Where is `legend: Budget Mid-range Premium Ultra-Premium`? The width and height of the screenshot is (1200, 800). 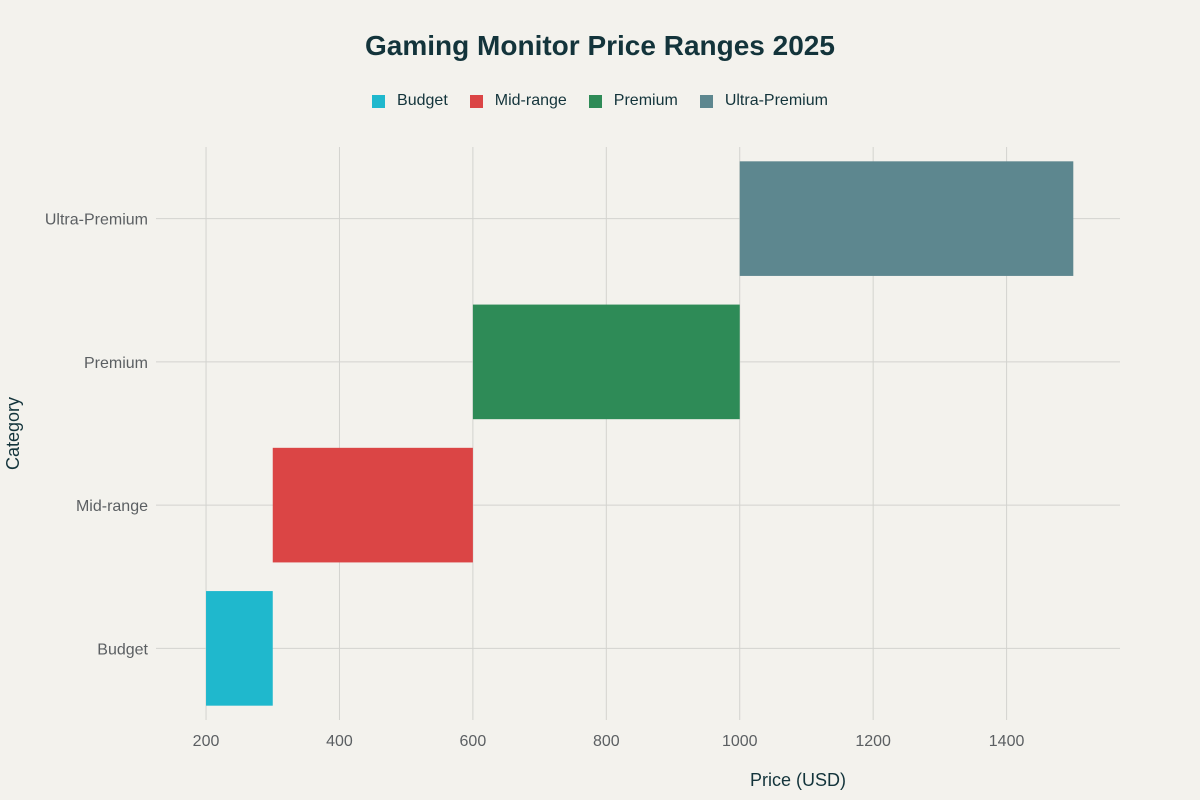
legend: Budget Mid-range Premium Ultra-Premium is located at coordinates (600, 101).